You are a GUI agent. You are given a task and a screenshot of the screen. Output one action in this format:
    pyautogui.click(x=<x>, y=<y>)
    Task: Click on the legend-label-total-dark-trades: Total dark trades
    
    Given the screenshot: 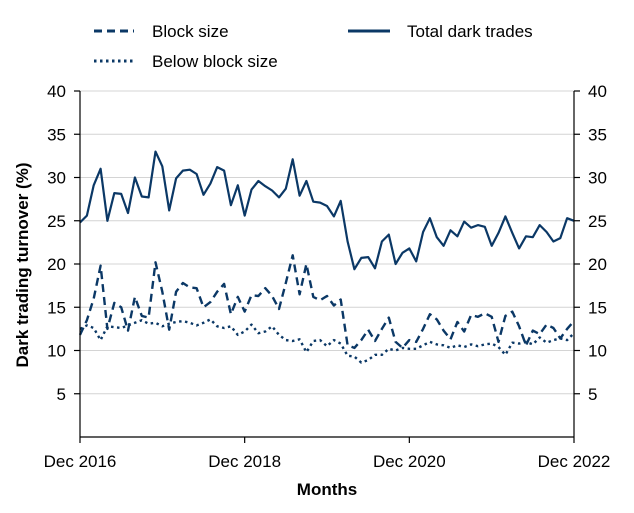 What is the action you would take?
    pyautogui.click(x=470, y=31)
    